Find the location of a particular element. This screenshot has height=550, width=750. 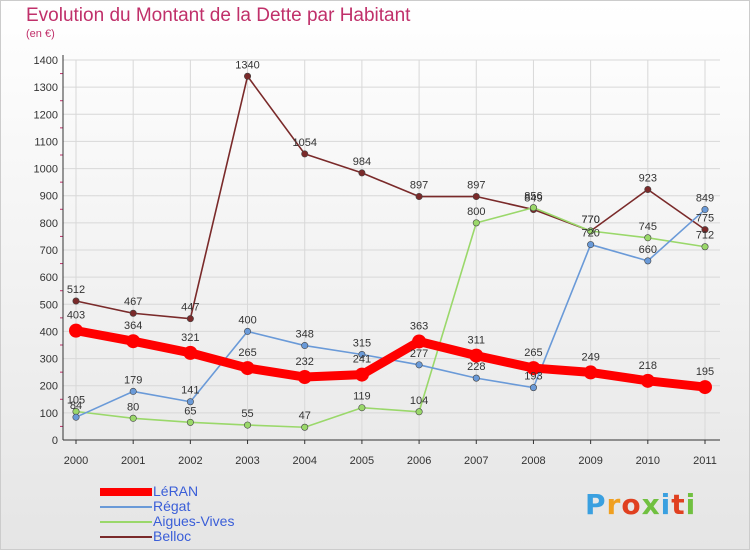

data-label-aigues-vives: 65 is located at coordinates (190, 411).